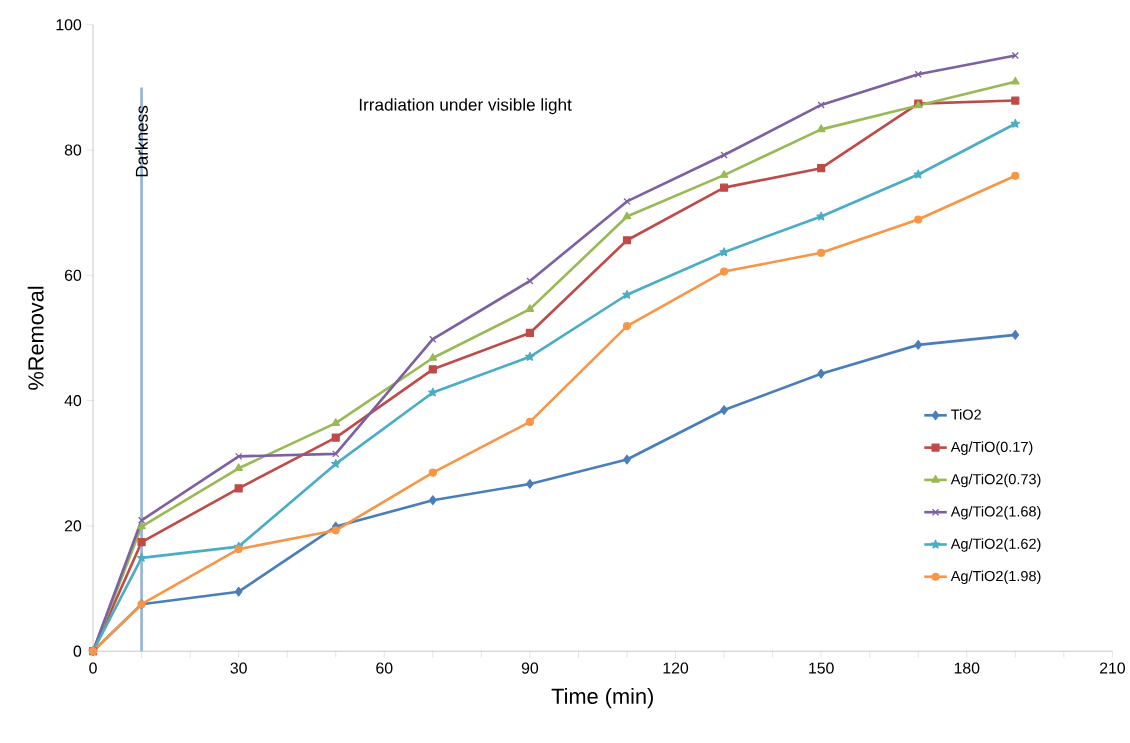 This screenshot has height=743, width=1130. I want to click on x-tick-label: 0, so click(93, 668).